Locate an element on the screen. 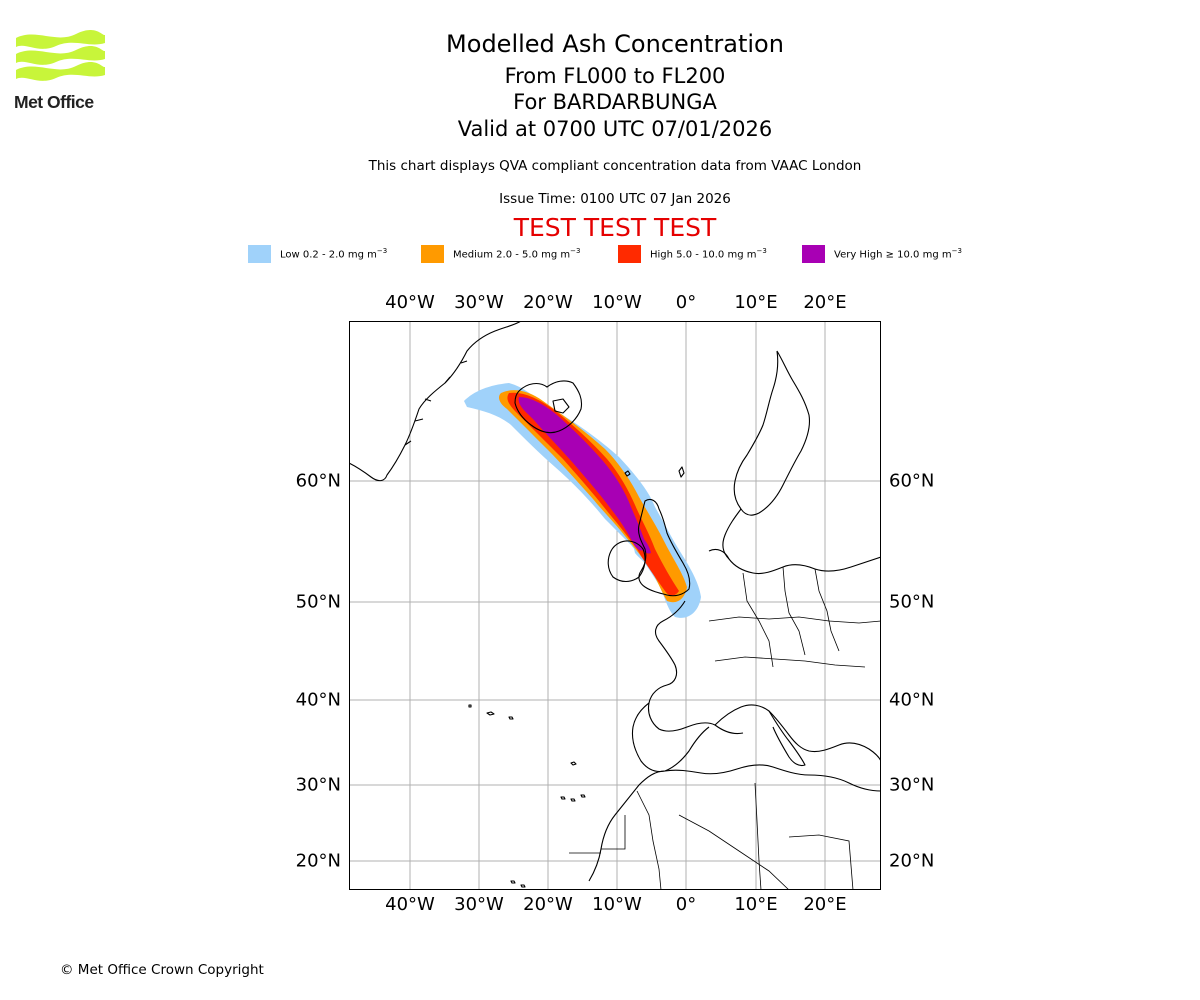 The image size is (1200, 1000). lon-label-top-10w: 10°W is located at coordinates (617, 302).